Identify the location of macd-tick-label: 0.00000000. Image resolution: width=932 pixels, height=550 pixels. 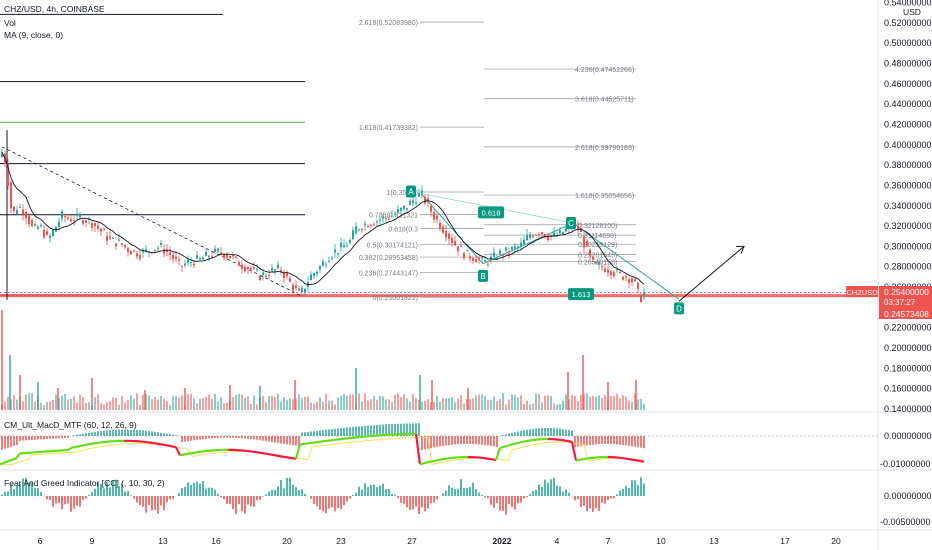
(908, 436).